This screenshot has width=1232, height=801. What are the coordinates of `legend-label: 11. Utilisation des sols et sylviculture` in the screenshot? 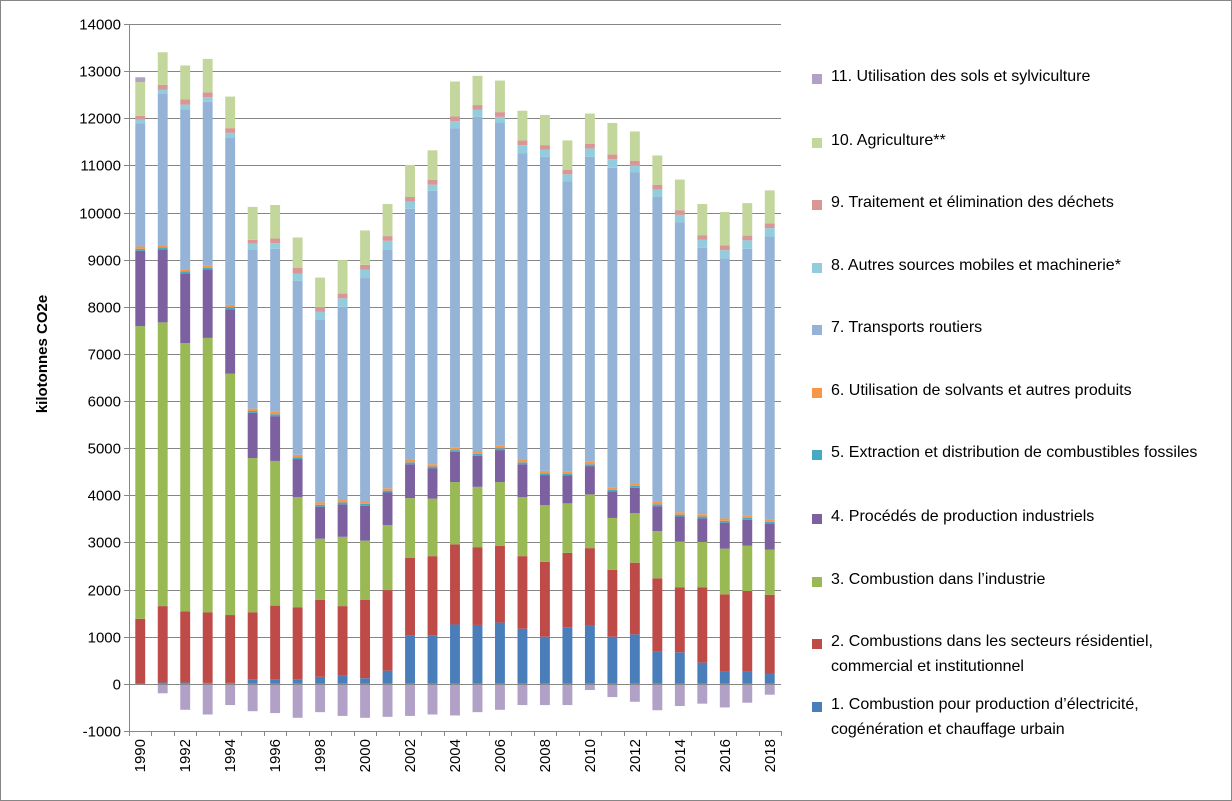 It's located at (961, 76).